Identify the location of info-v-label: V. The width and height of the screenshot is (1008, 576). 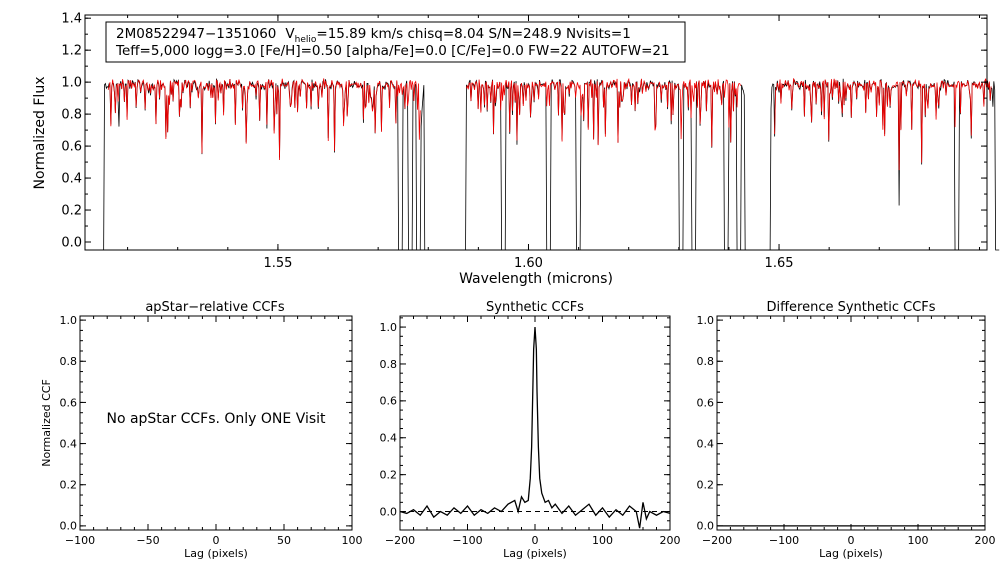
(290, 34).